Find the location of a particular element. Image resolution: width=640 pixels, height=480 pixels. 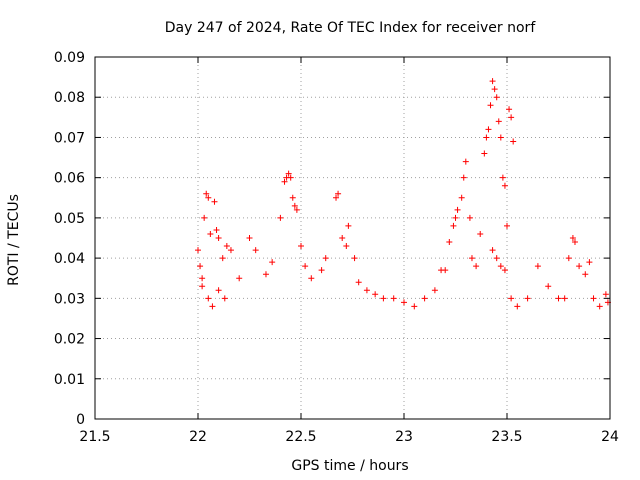

y-tick-label: 0.04 is located at coordinates (69, 259).